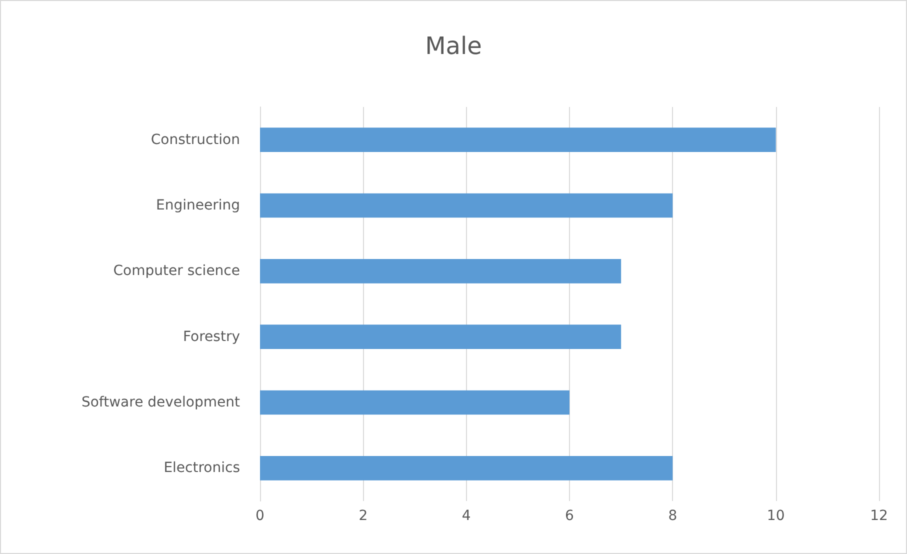 This screenshot has width=907, height=554. Describe the element at coordinates (466, 516) in the screenshot. I see `x-tick-label: 4` at that location.